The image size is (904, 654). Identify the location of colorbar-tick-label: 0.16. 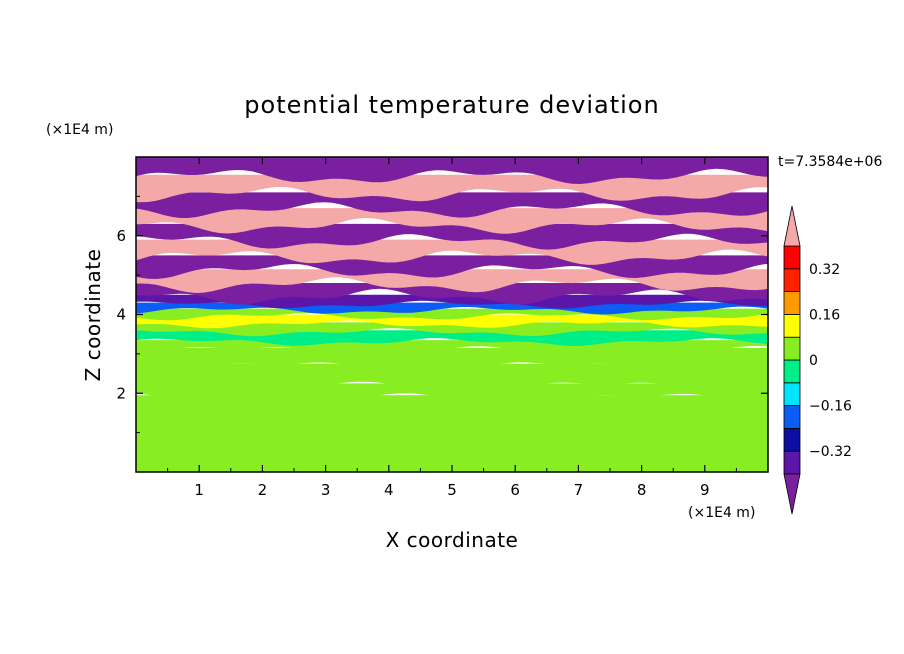
(824, 315).